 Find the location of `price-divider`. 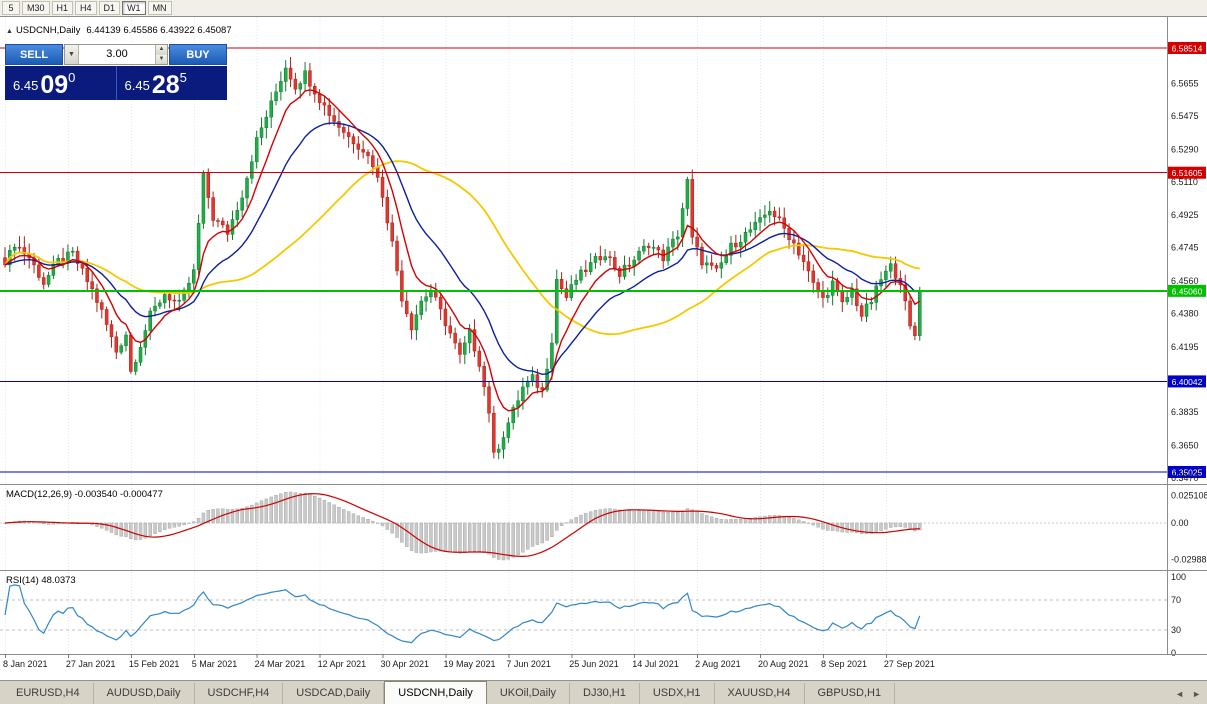

price-divider is located at coordinates (116, 83).